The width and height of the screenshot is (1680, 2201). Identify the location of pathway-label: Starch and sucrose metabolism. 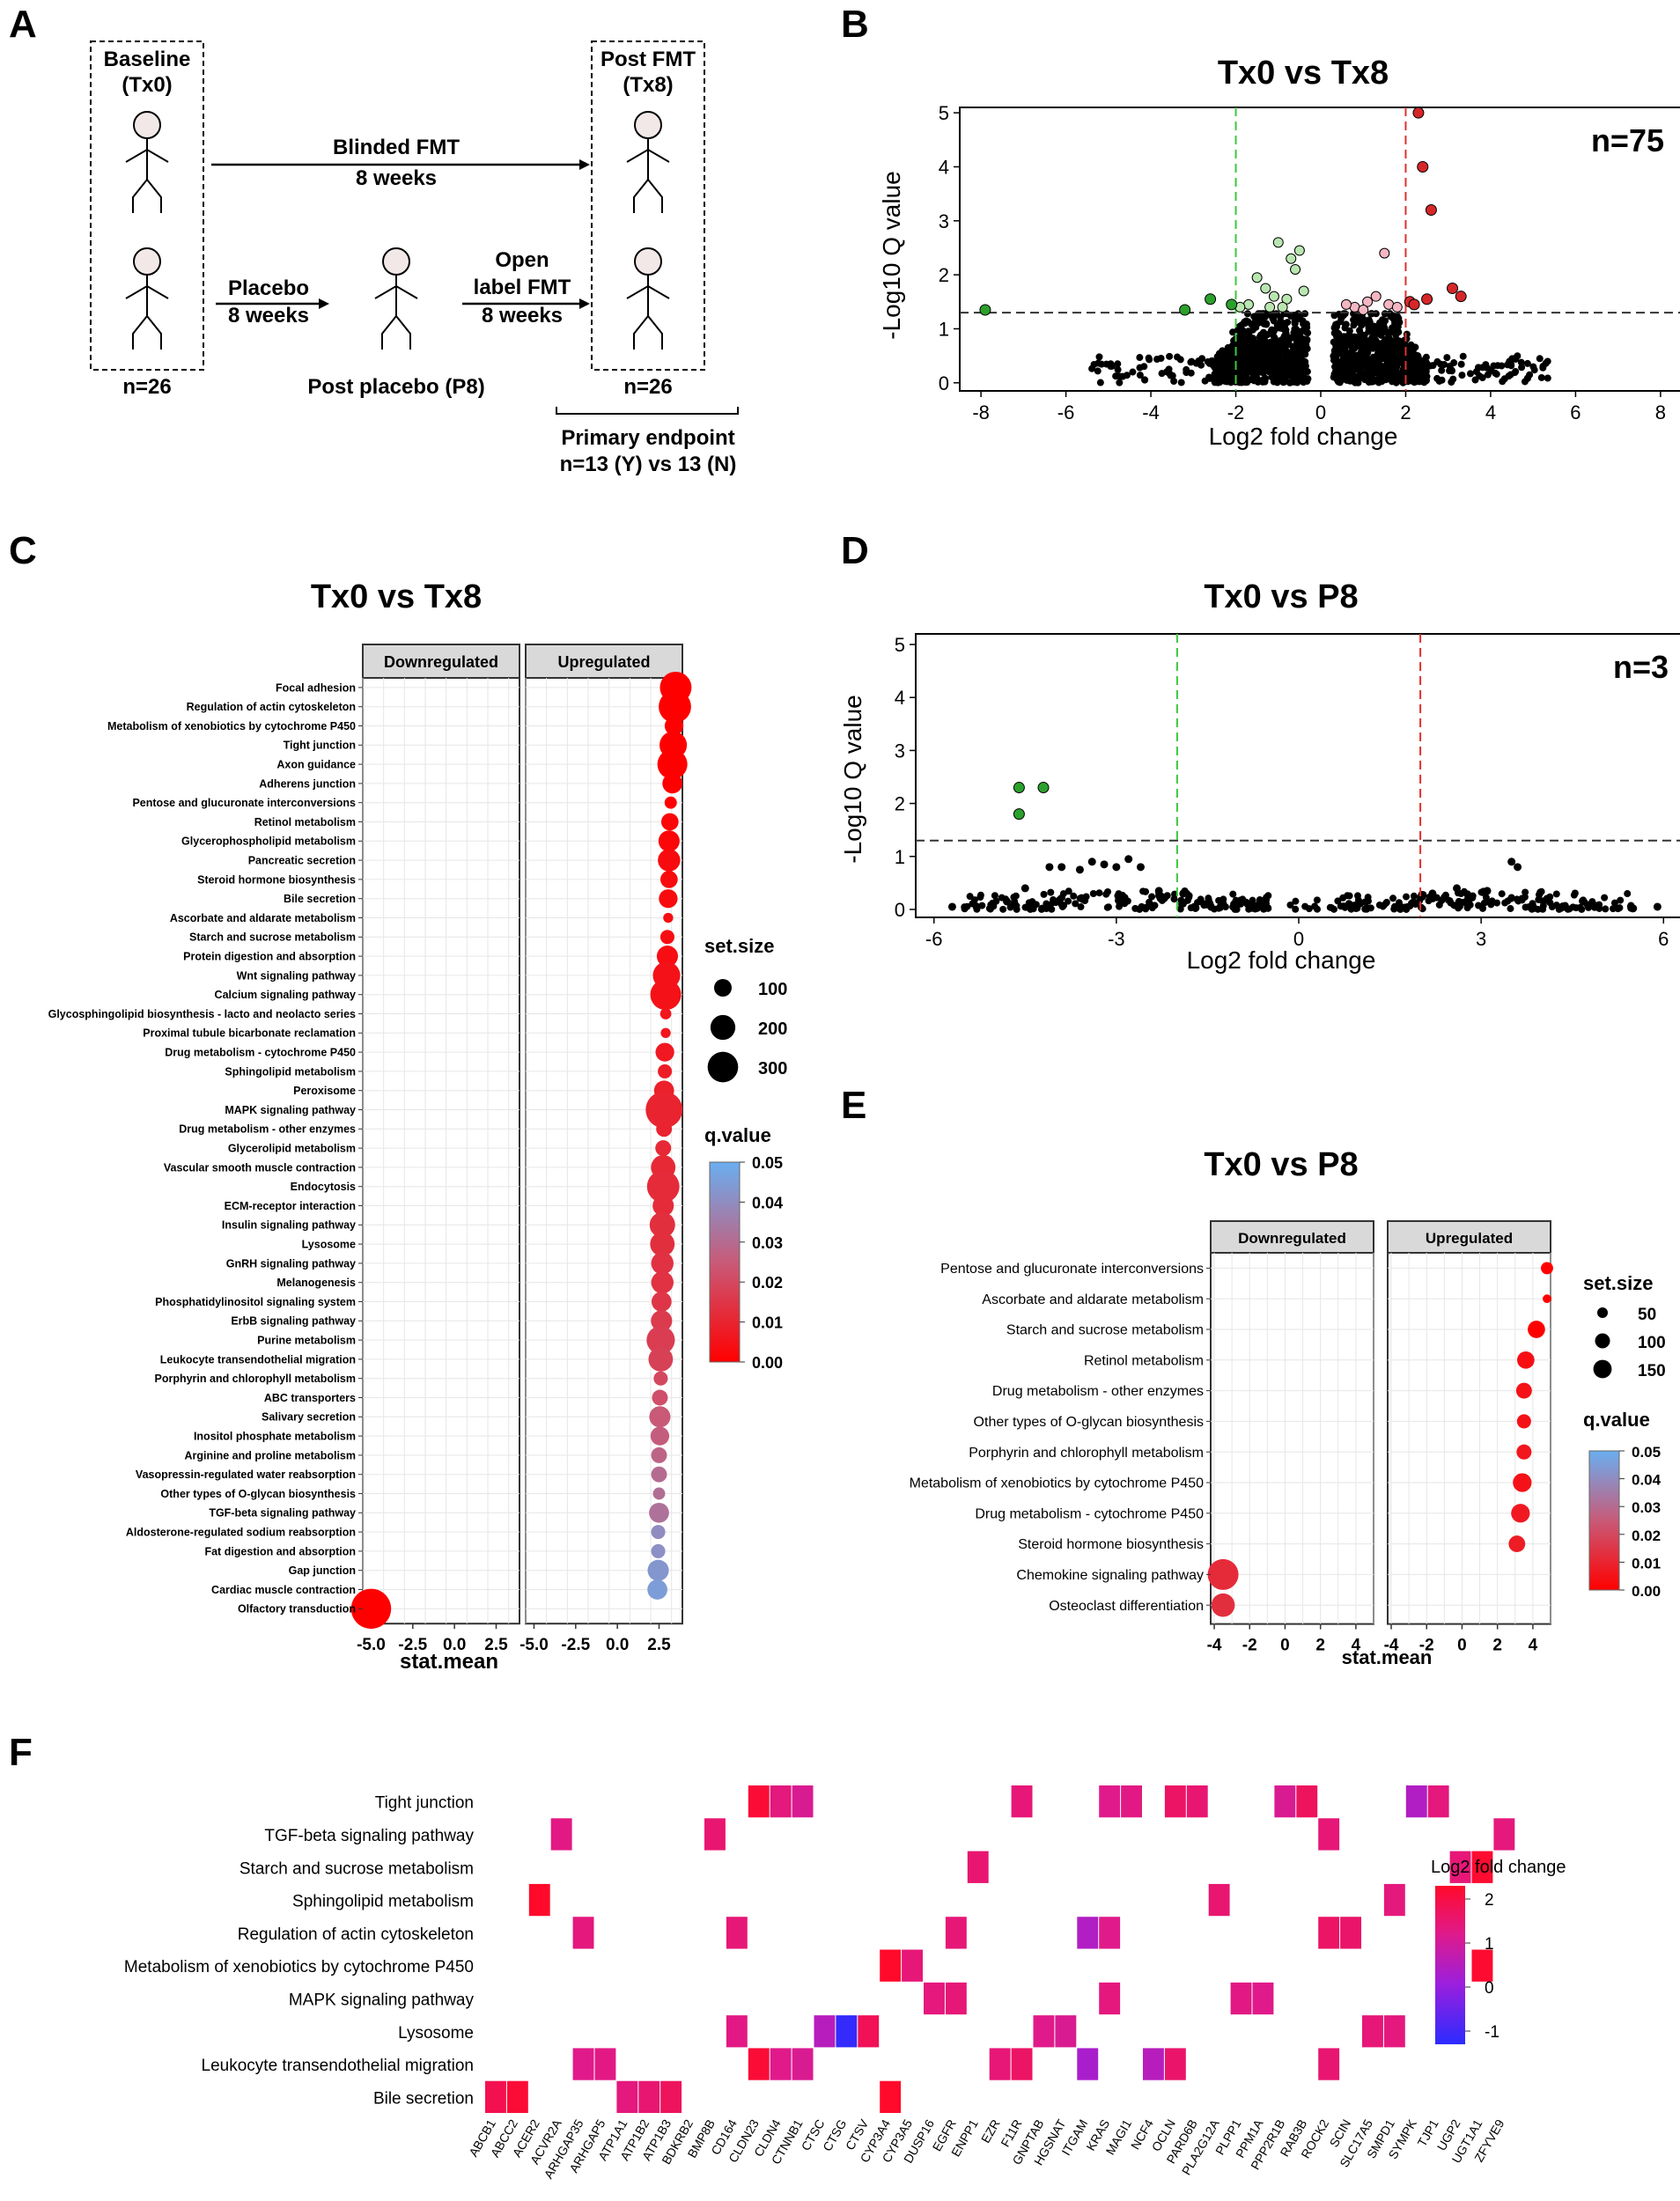
(272, 937).